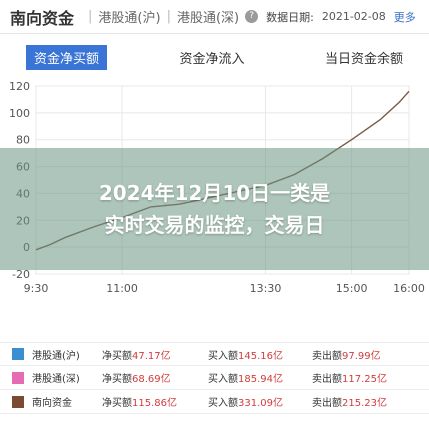  What do you see at coordinates (352, 288) in the screenshot?
I see `x-tick-label: 15:00` at bounding box center [352, 288].